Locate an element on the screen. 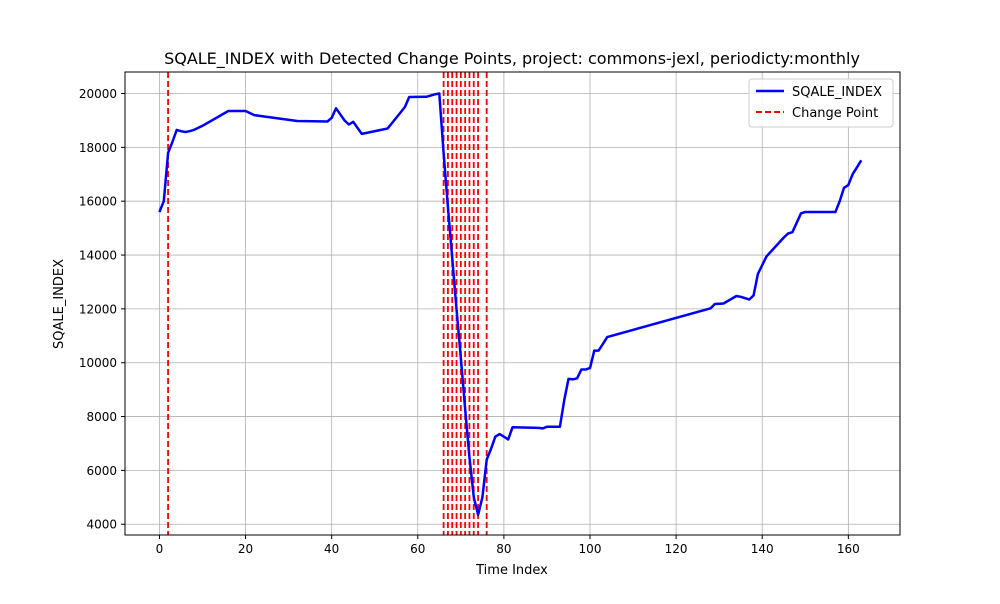 The width and height of the screenshot is (1000, 604). x-ticks: 0 20 40 60 80 100 120 140 160 is located at coordinates (508, 545).